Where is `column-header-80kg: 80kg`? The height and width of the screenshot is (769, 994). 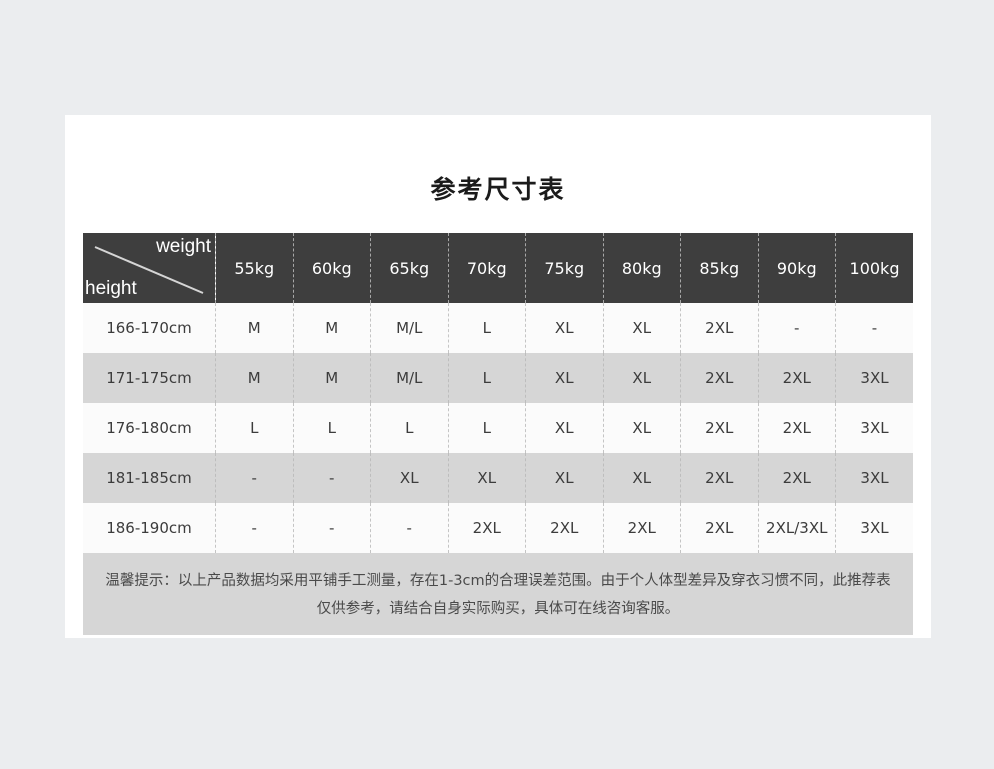
column-header-80kg: 80kg is located at coordinates (642, 268).